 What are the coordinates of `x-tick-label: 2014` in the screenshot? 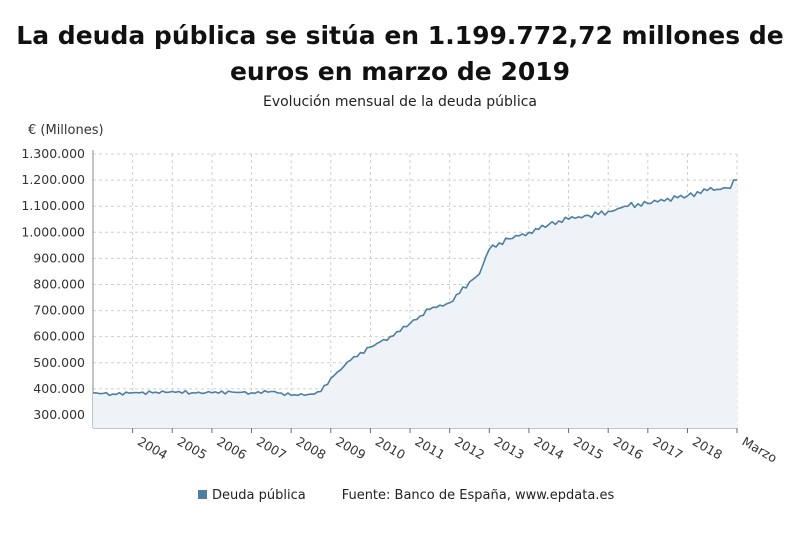 It's located at (548, 448).